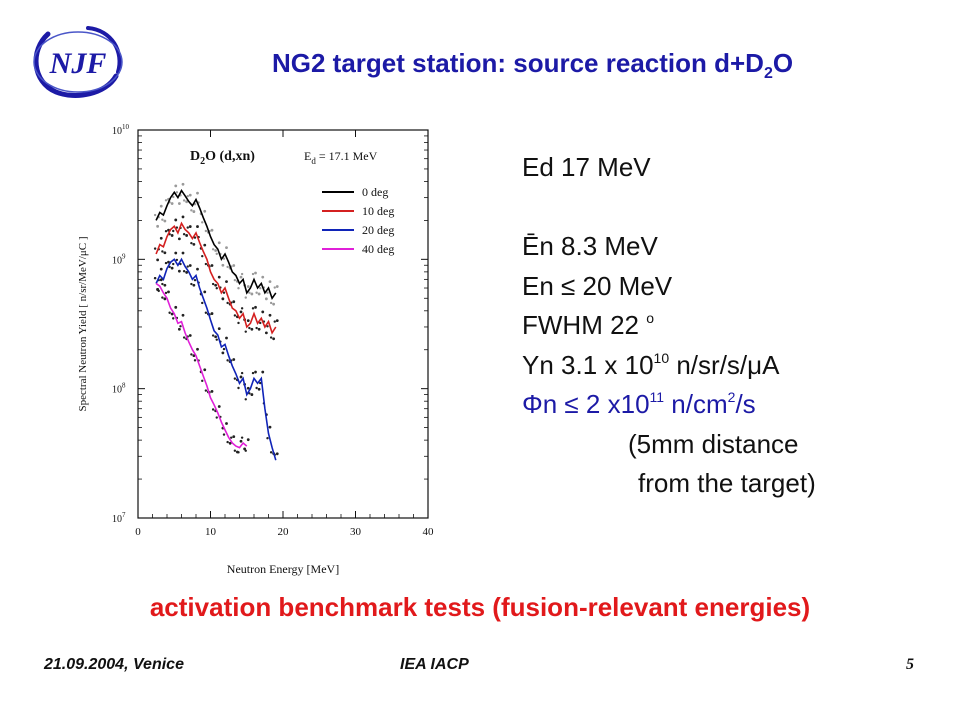  What do you see at coordinates (910, 664) in the screenshot?
I see `page-number: 5` at bounding box center [910, 664].